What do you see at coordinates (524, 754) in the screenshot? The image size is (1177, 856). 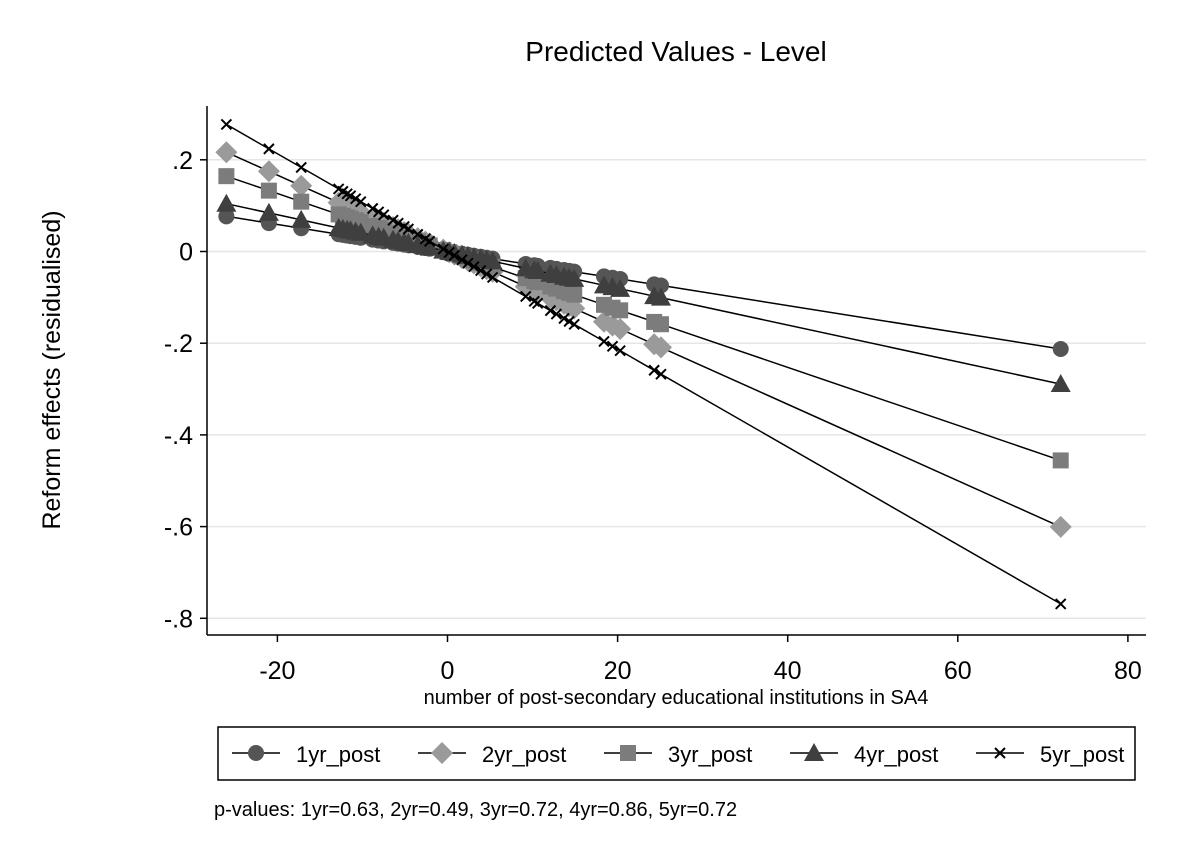 I see `legend-label-2yr_post: 2yr_post` at bounding box center [524, 754].